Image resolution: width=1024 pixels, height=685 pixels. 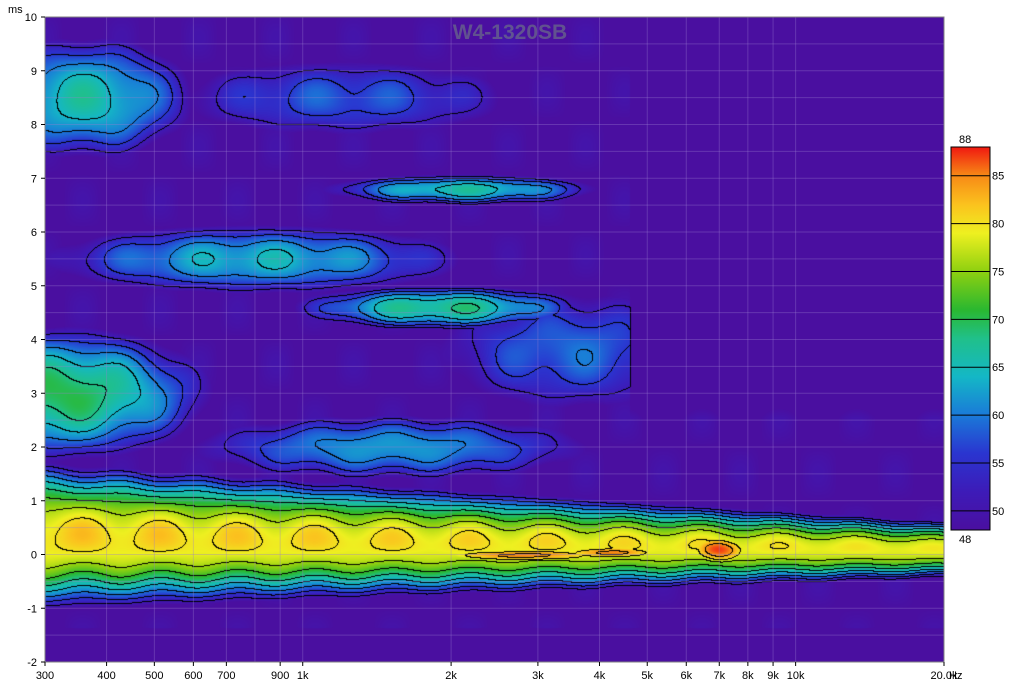 I want to click on x-tick-label: 400, so click(x=106, y=676).